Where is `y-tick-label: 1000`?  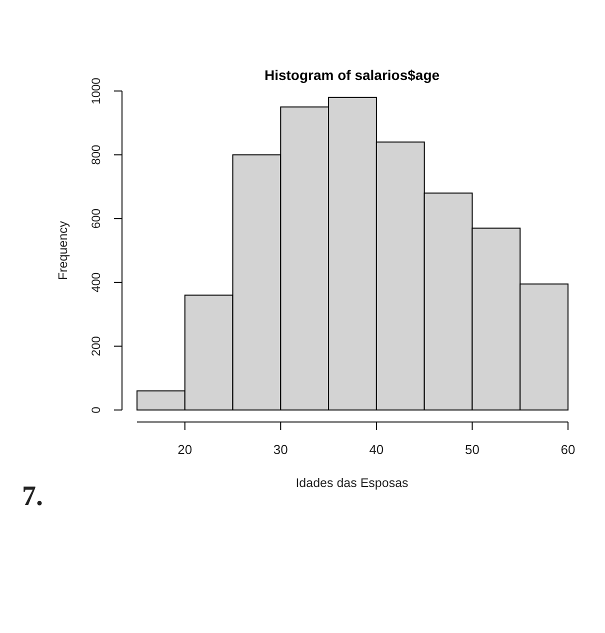
y-tick-label: 1000 is located at coordinates (96, 90).